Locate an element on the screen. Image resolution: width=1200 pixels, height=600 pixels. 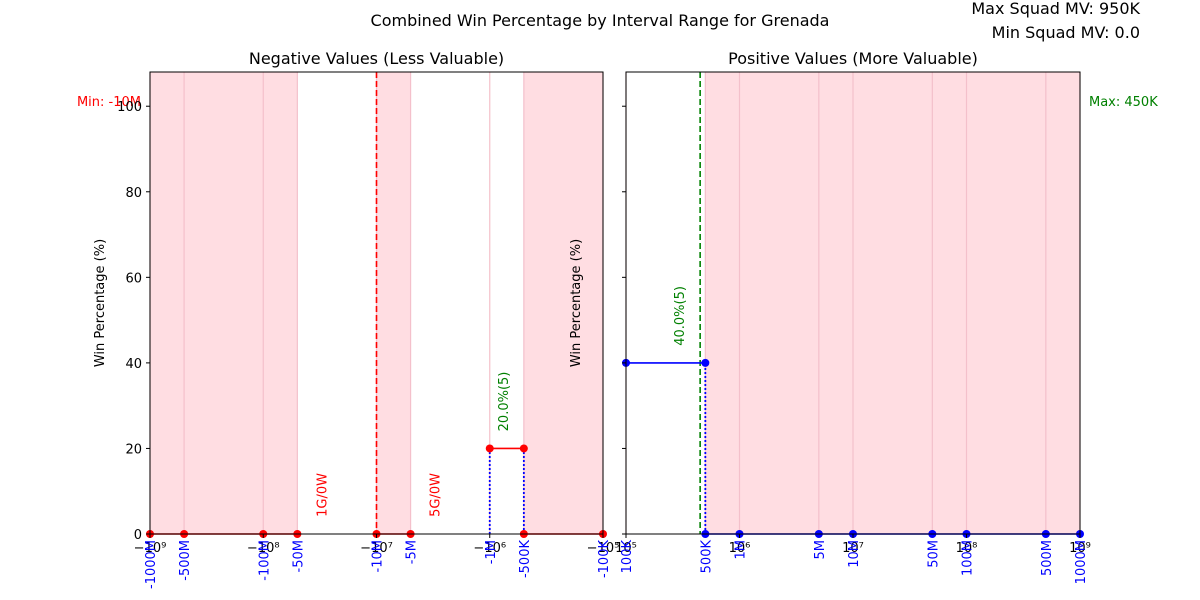
interval-label: -5M is located at coordinates (412, 552).